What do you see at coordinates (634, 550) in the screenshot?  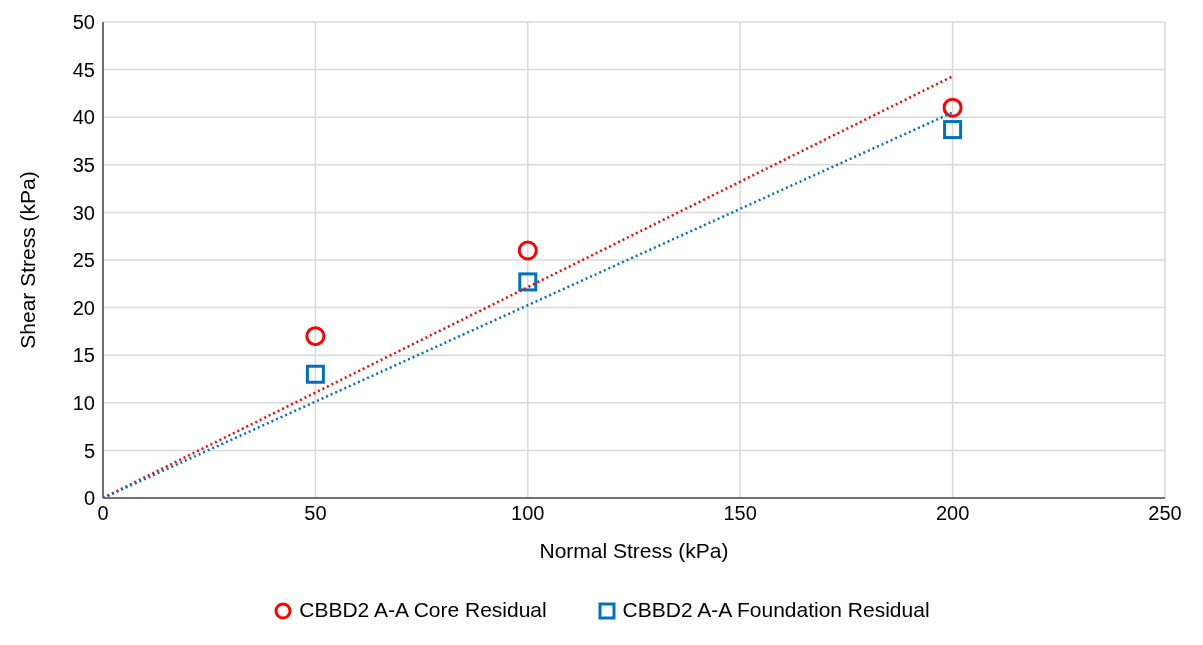 I see `x-axis-title: Normal Stress (kPa)` at bounding box center [634, 550].